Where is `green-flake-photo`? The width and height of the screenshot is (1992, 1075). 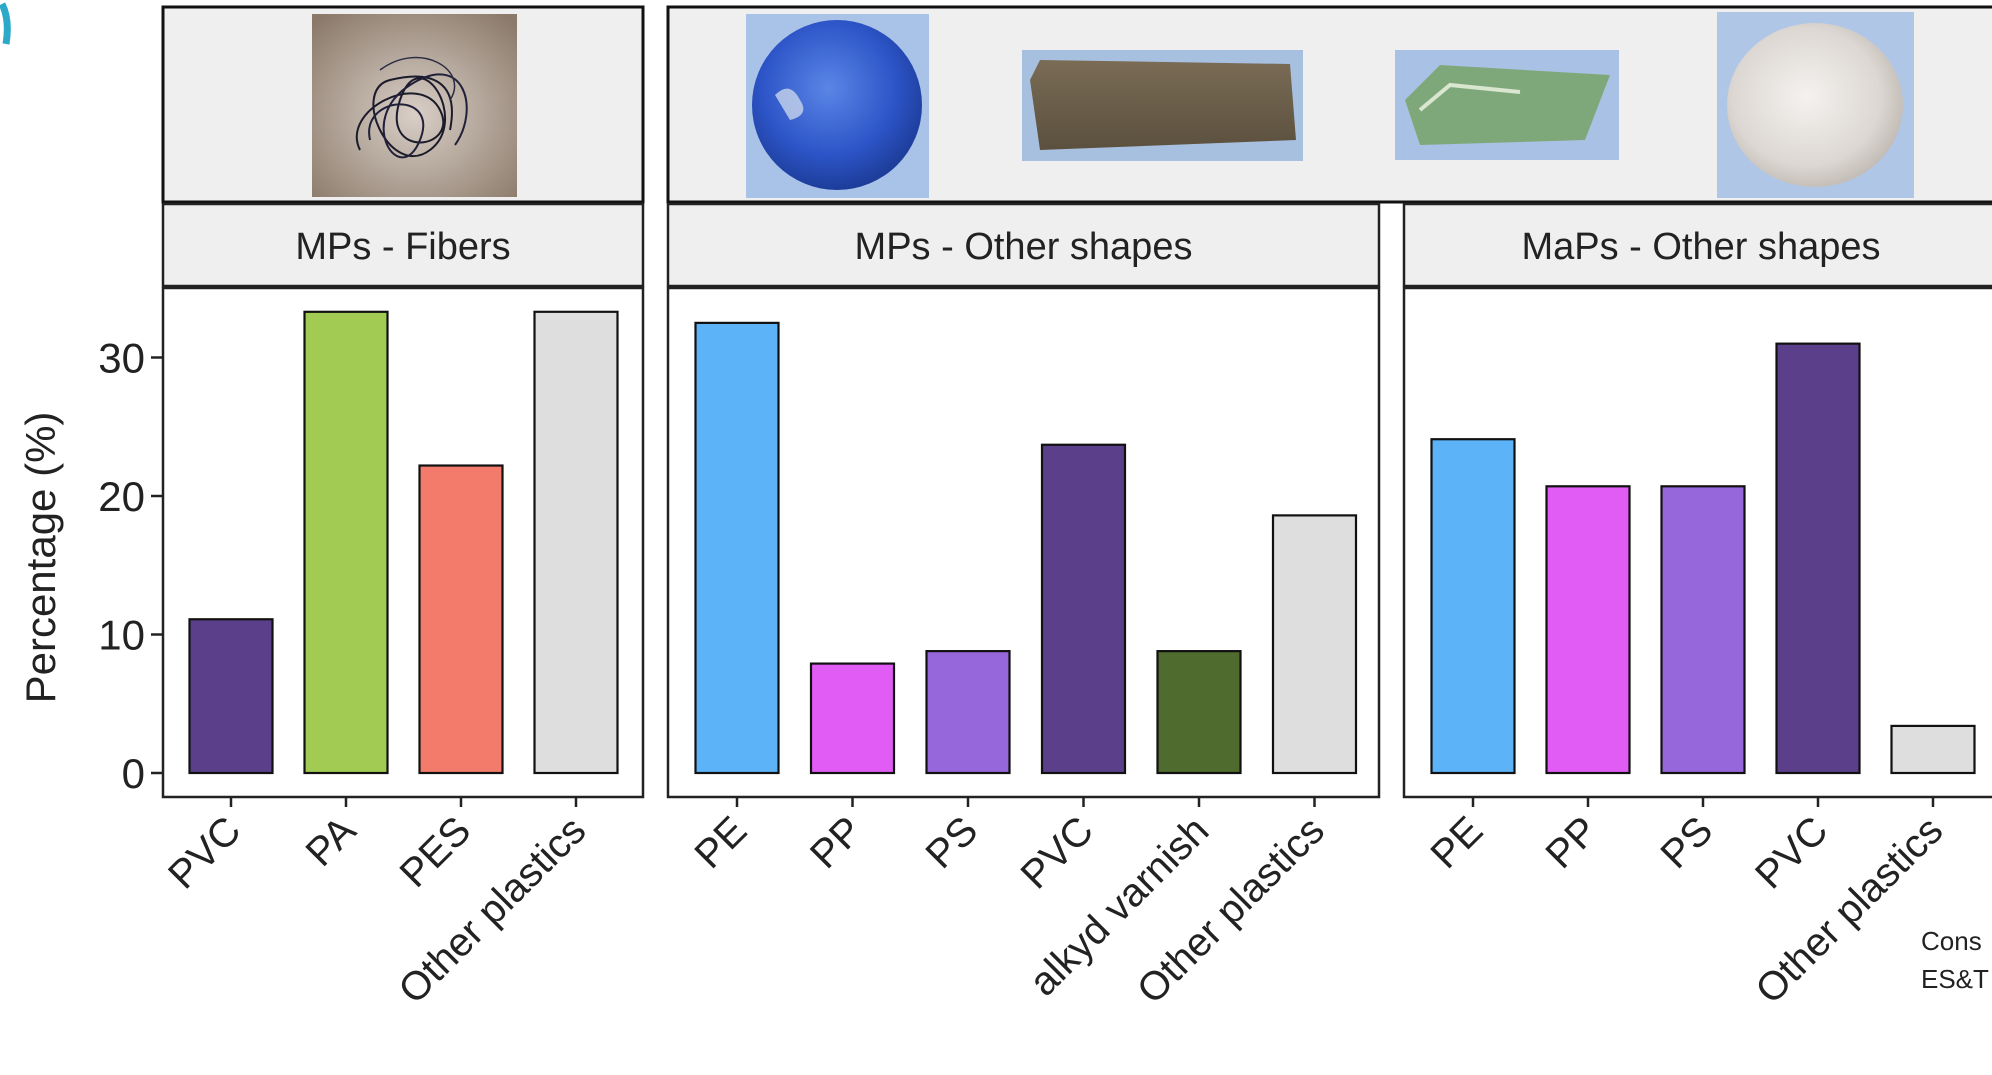
green-flake-photo is located at coordinates (1507, 105).